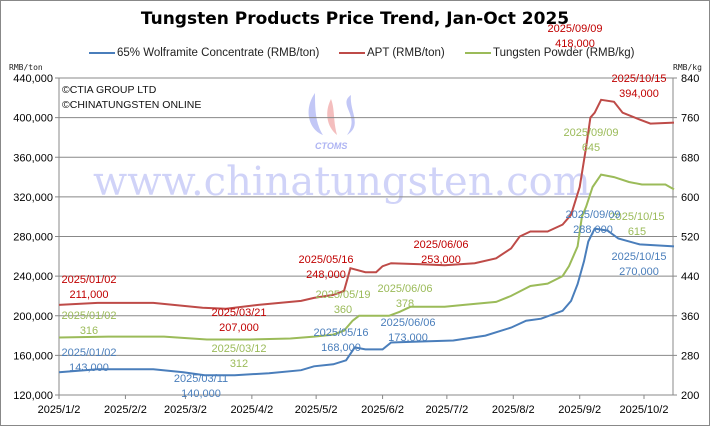 This screenshot has width=710, height=426. Describe the element at coordinates (406, 53) in the screenshot. I see `legend-label: APT (RMB/ton)` at that location.